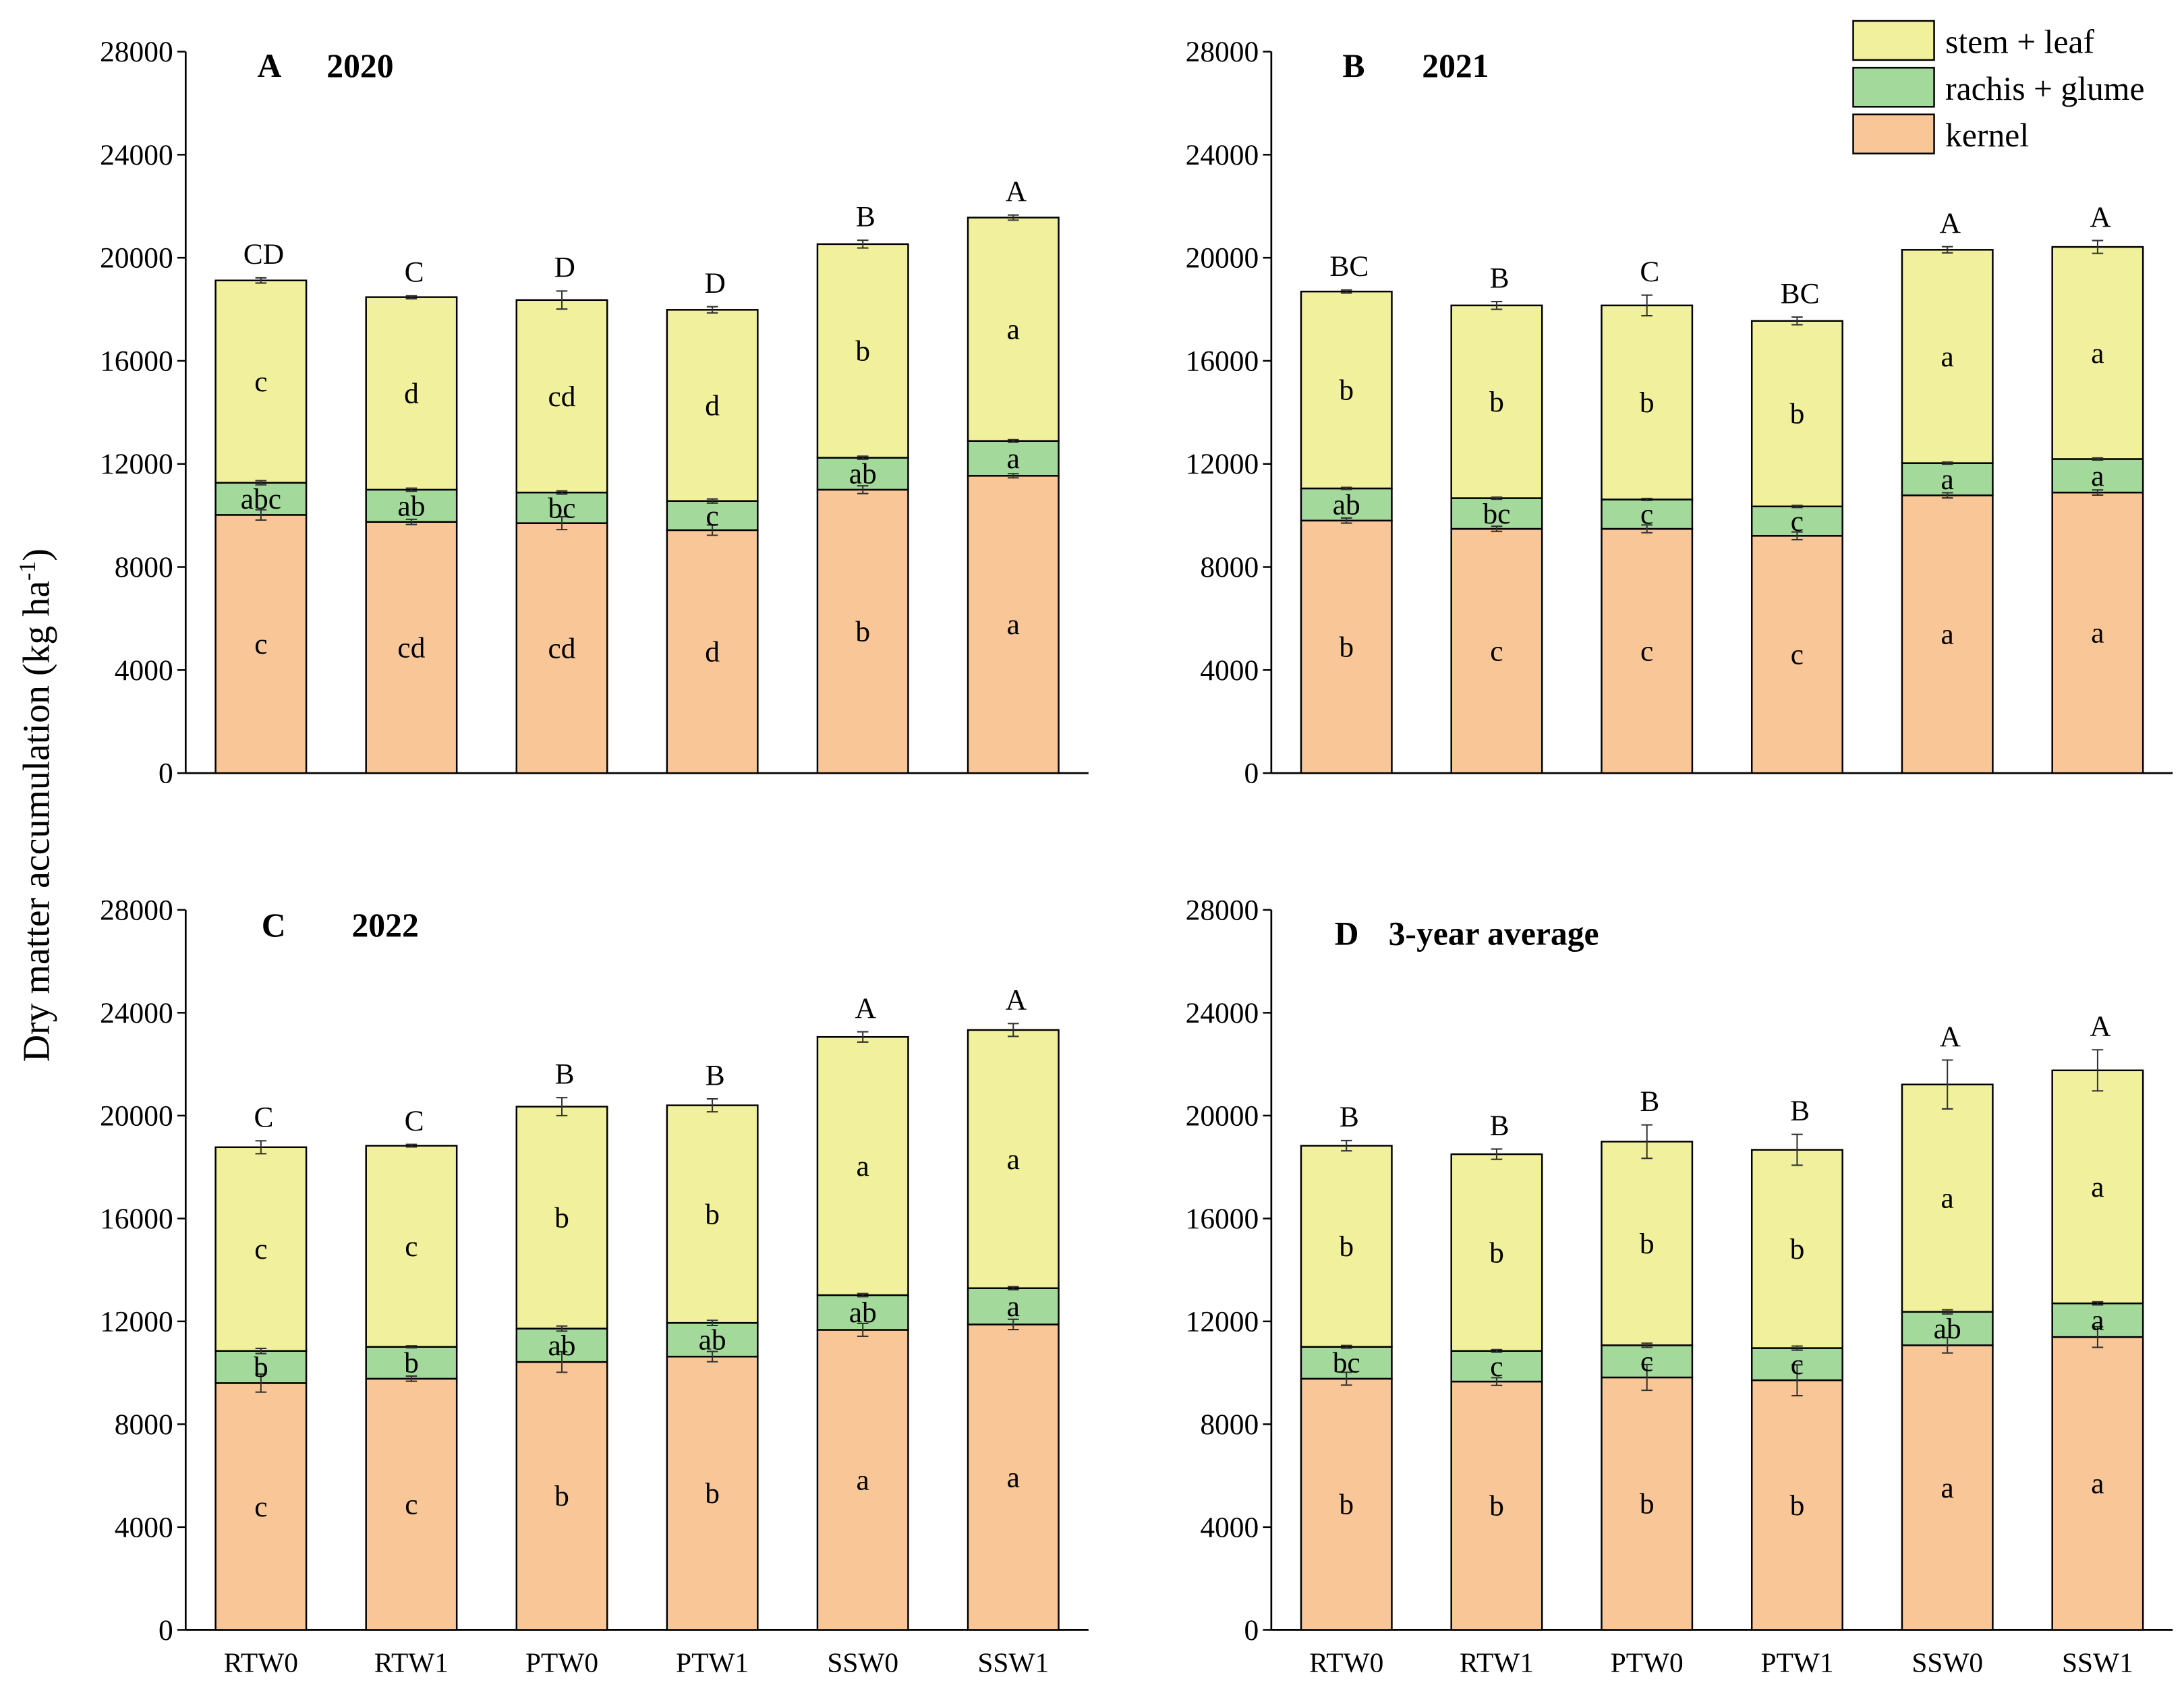 This screenshot has height=1683, width=2184. Describe the element at coordinates (1347, 934) in the screenshot. I see `panel-letter: D` at that location.